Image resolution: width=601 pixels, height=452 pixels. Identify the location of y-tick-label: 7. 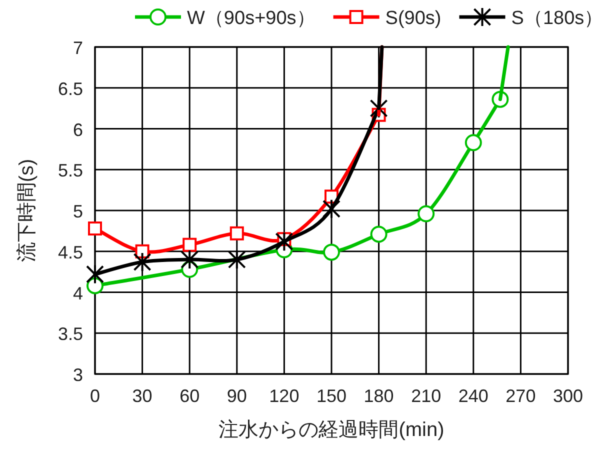
(77, 48).